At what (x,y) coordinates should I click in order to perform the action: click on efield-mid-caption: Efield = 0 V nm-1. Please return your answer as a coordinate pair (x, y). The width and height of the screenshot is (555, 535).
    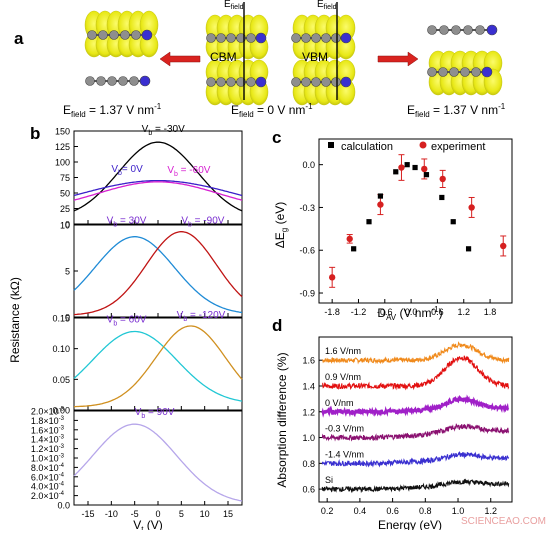
    Looking at the image, I should click on (272, 110).